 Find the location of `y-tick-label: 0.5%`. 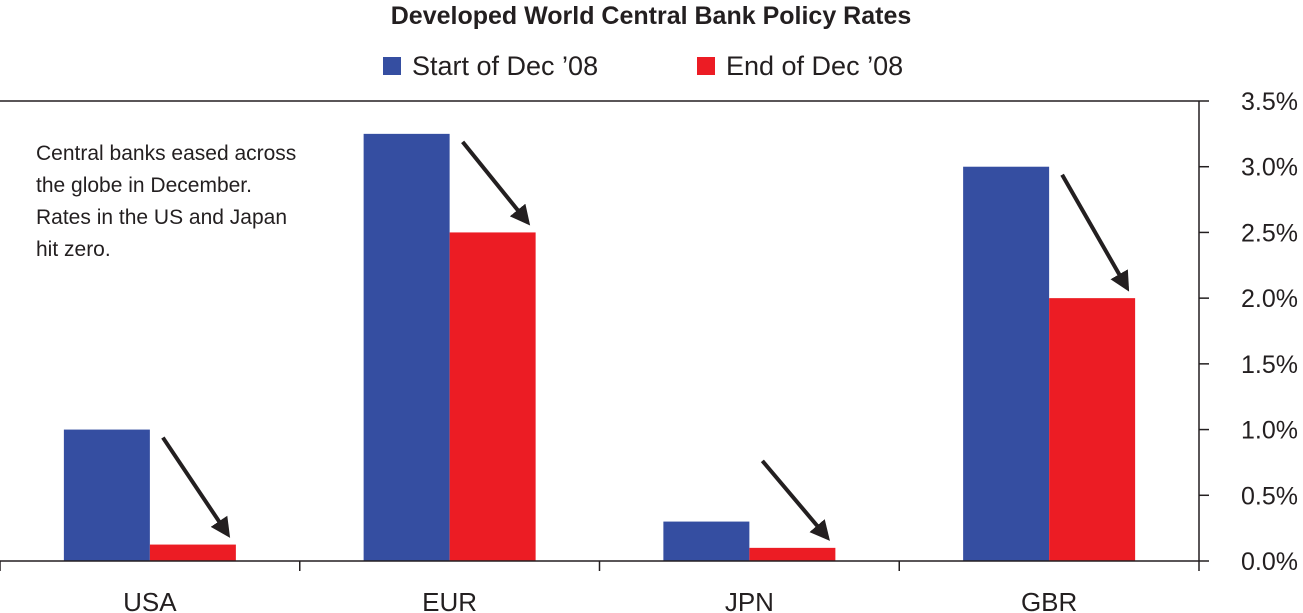

y-tick-label: 0.5% is located at coordinates (1269, 496).